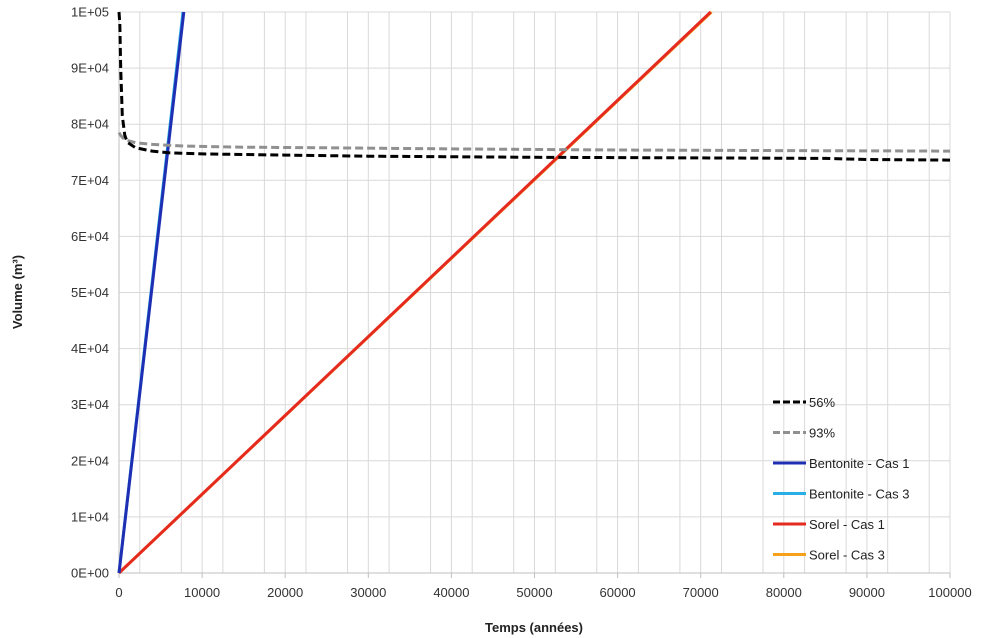  Describe the element at coordinates (202, 592) in the screenshot. I see `x-tick-label: 10000` at that location.